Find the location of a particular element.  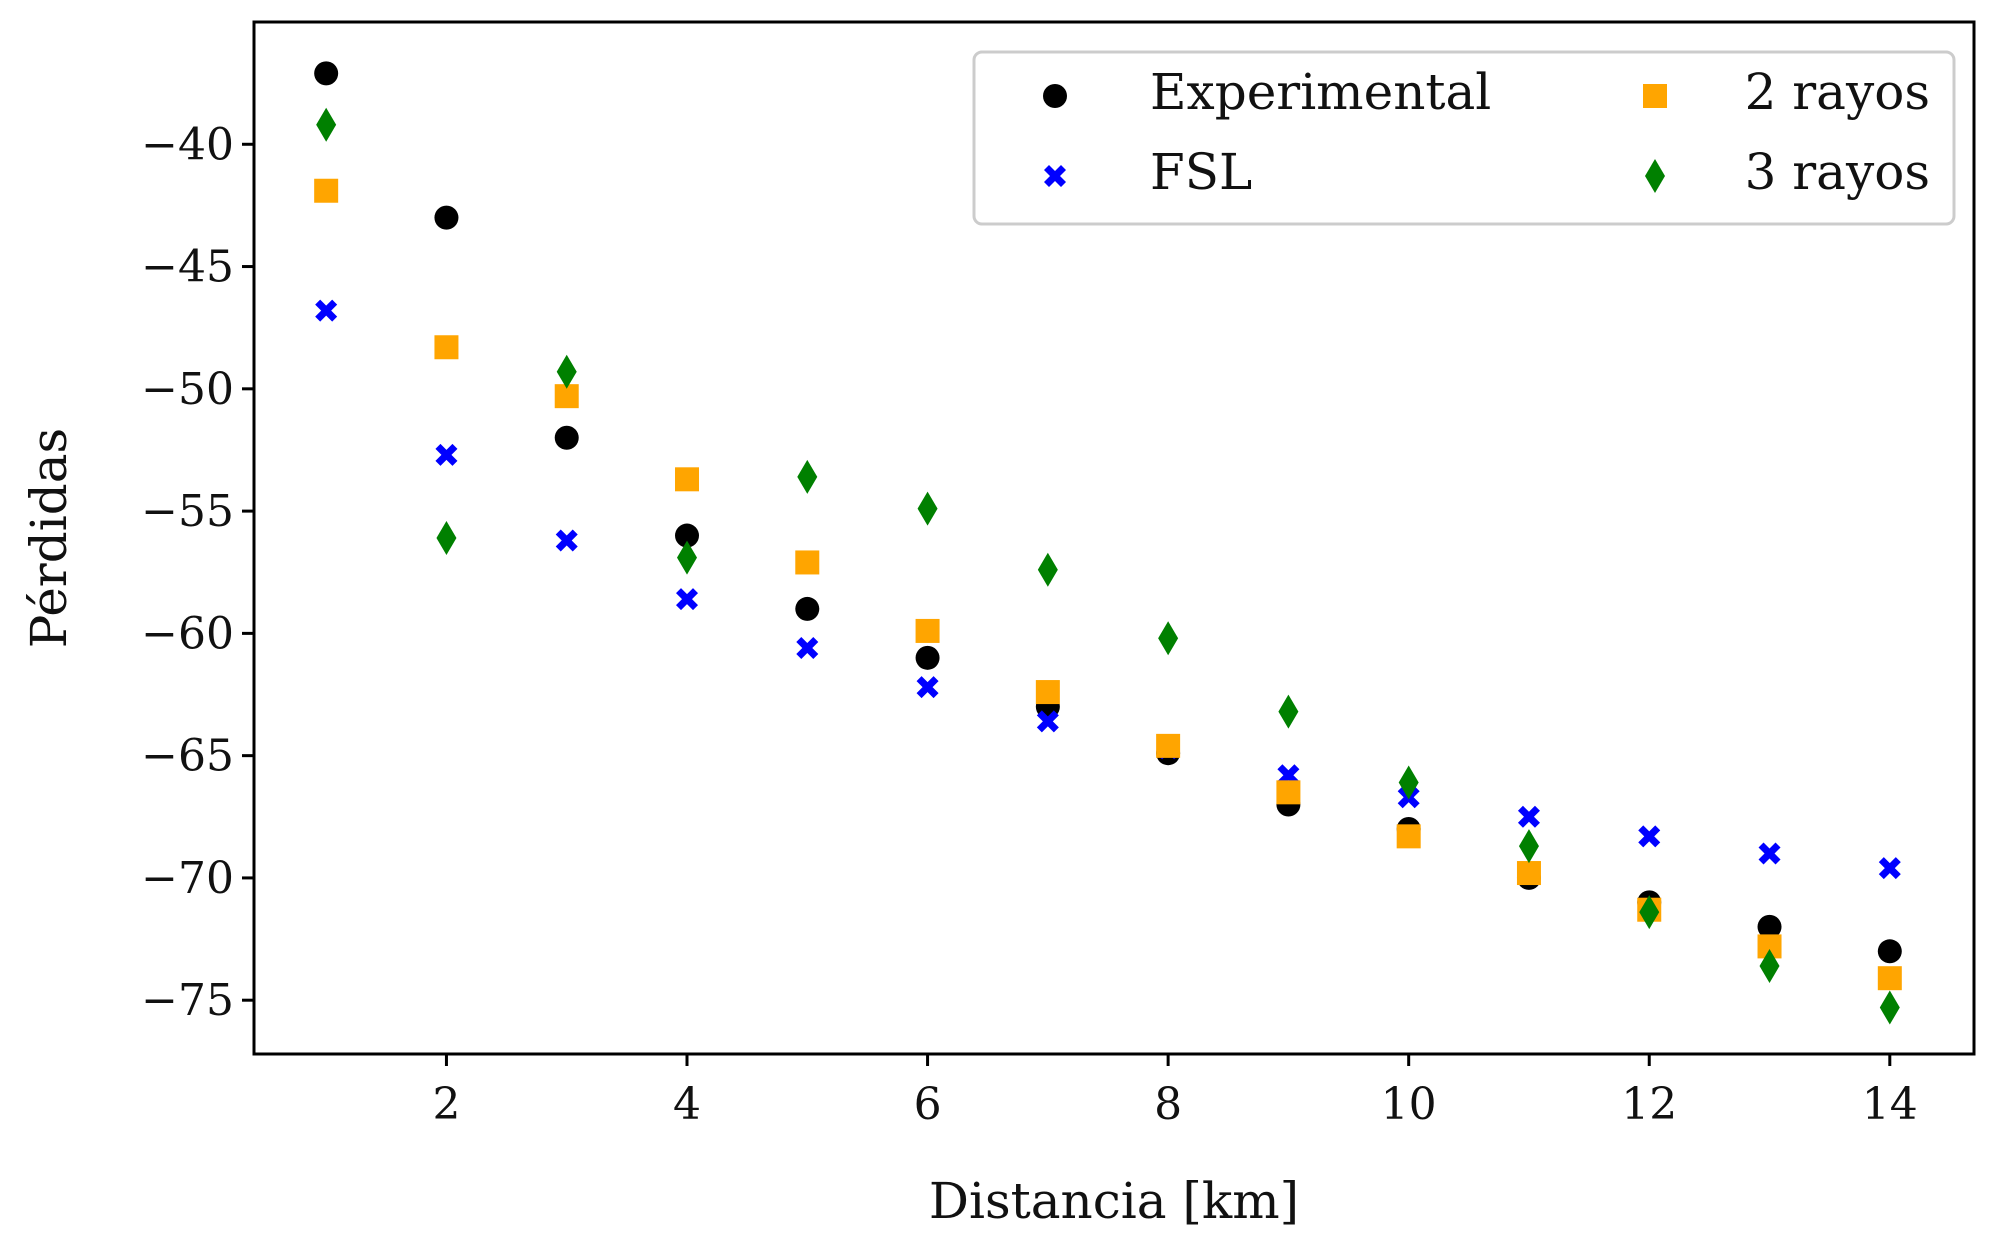

y-tick-label: −40 is located at coordinates (187, 144).